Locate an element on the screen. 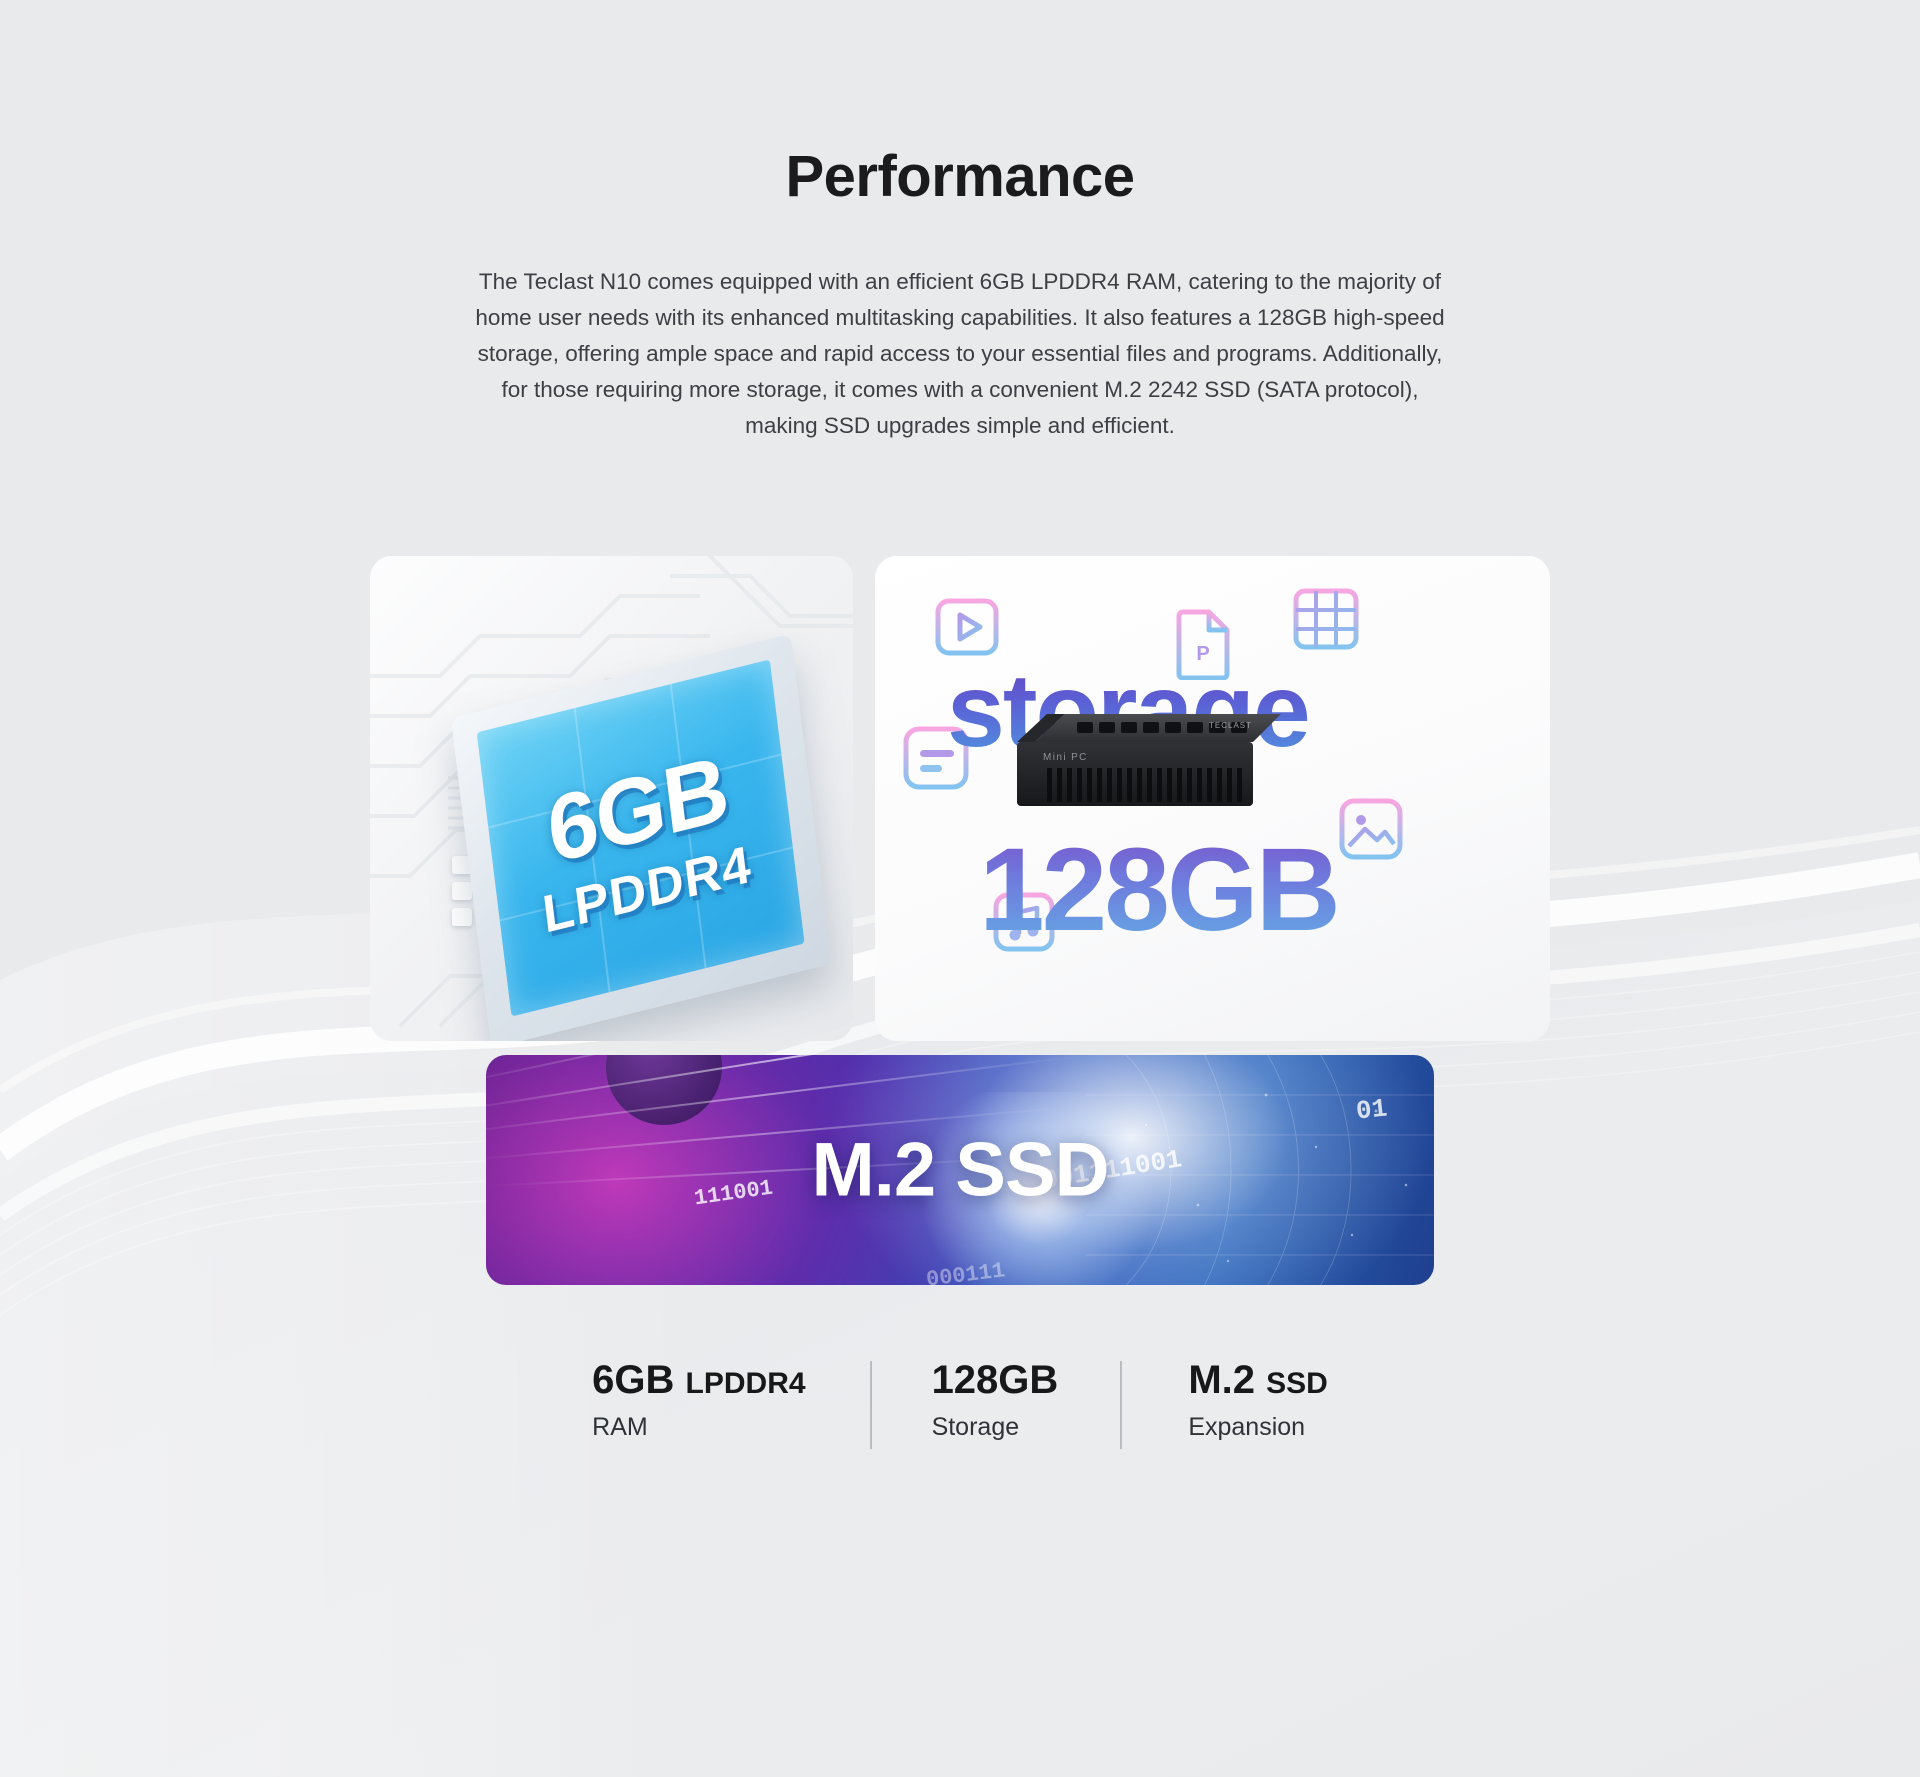 The height and width of the screenshot is (1777, 1920). image-photo-icon is located at coordinates (1371, 829).